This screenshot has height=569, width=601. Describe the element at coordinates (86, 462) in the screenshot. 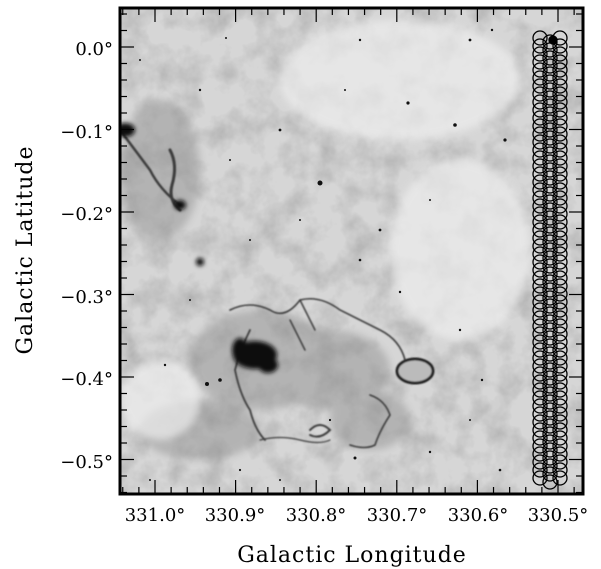

I see `y-tick-label: −0.5°` at that location.